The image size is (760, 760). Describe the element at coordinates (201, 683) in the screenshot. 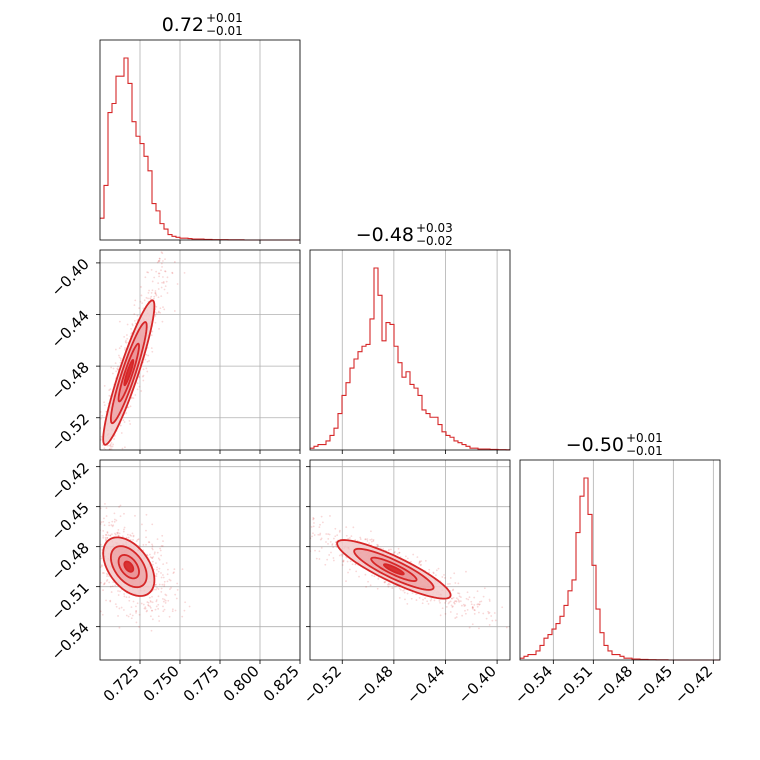

I see `x-tick-label: 0.775` at that location.